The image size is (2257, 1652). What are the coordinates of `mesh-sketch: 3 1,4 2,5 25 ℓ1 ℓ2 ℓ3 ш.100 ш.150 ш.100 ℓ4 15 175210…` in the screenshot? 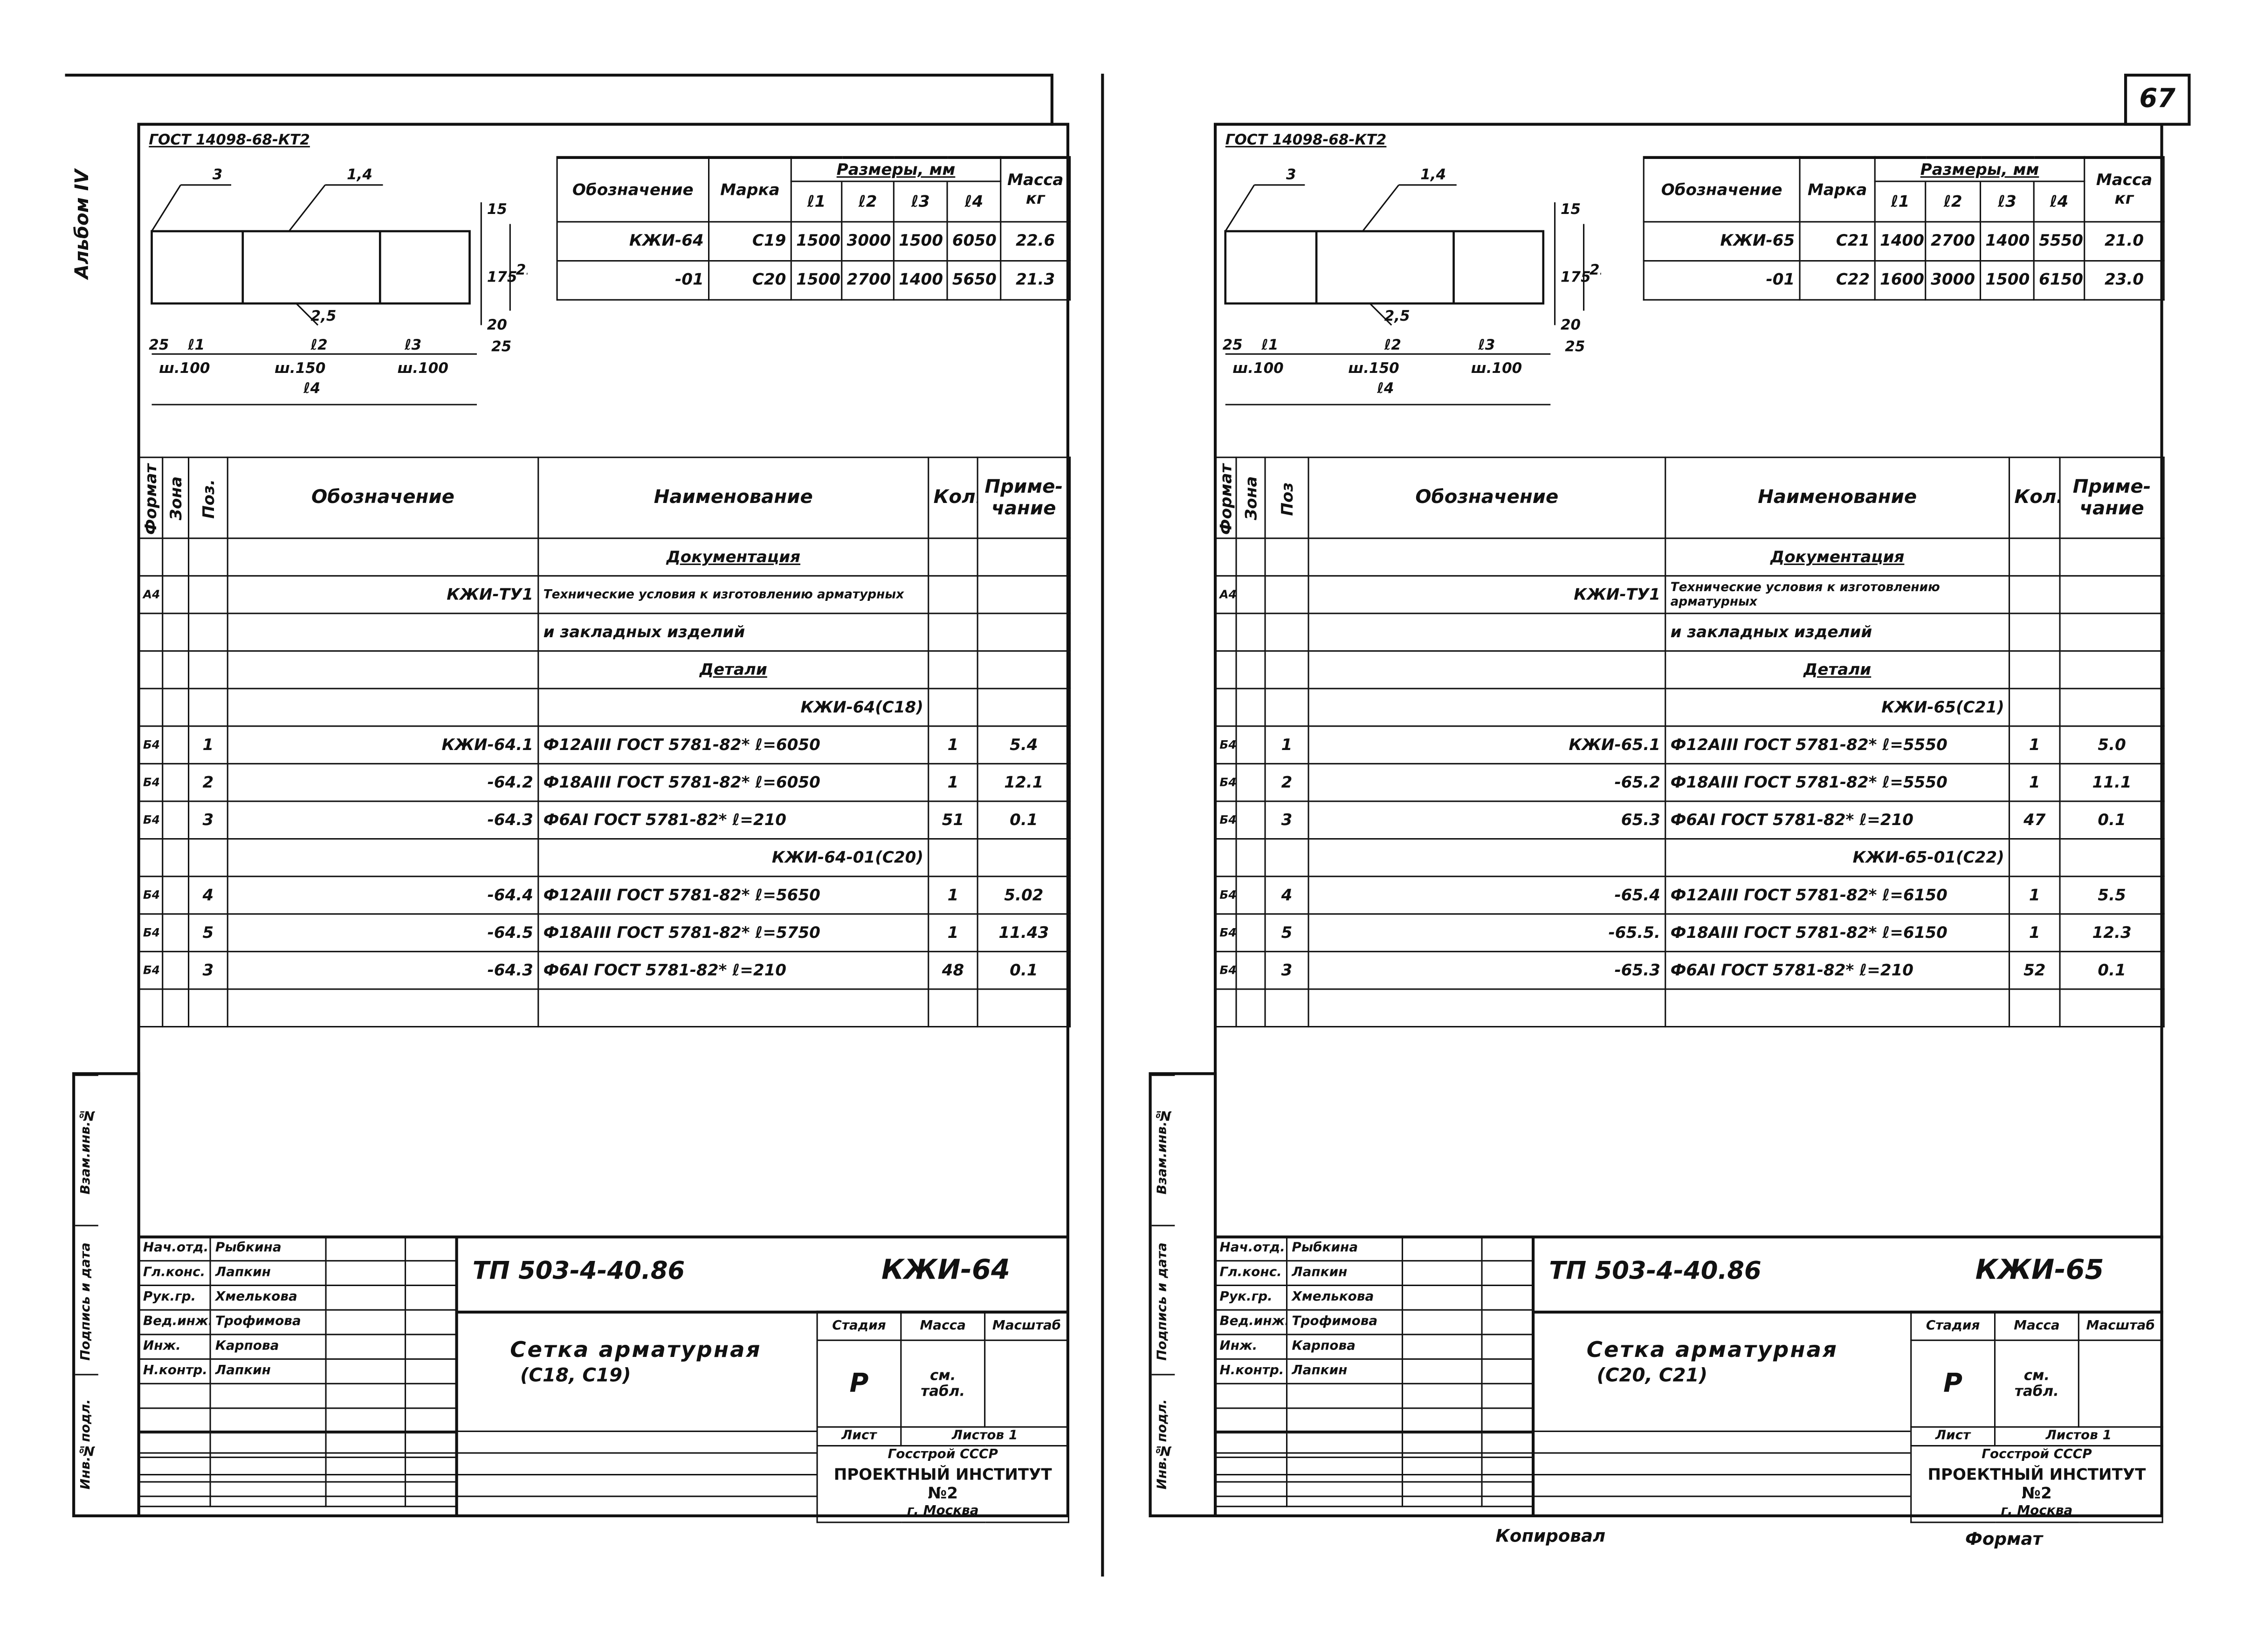 It's located at (339, 286).